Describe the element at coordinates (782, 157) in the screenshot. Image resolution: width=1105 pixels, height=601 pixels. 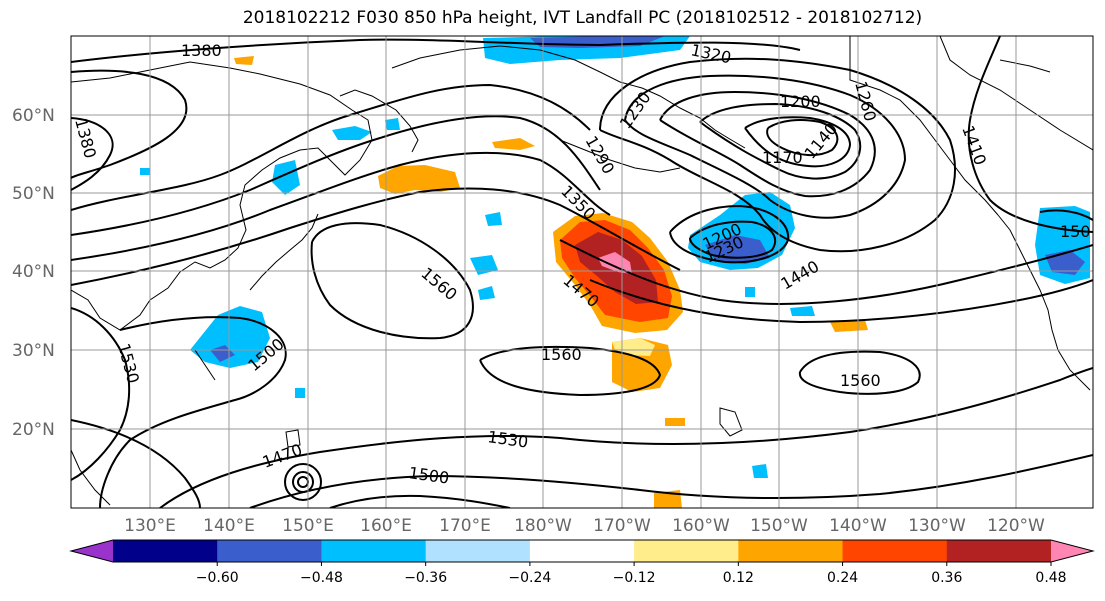
I see `contour-label: 1170` at that location.